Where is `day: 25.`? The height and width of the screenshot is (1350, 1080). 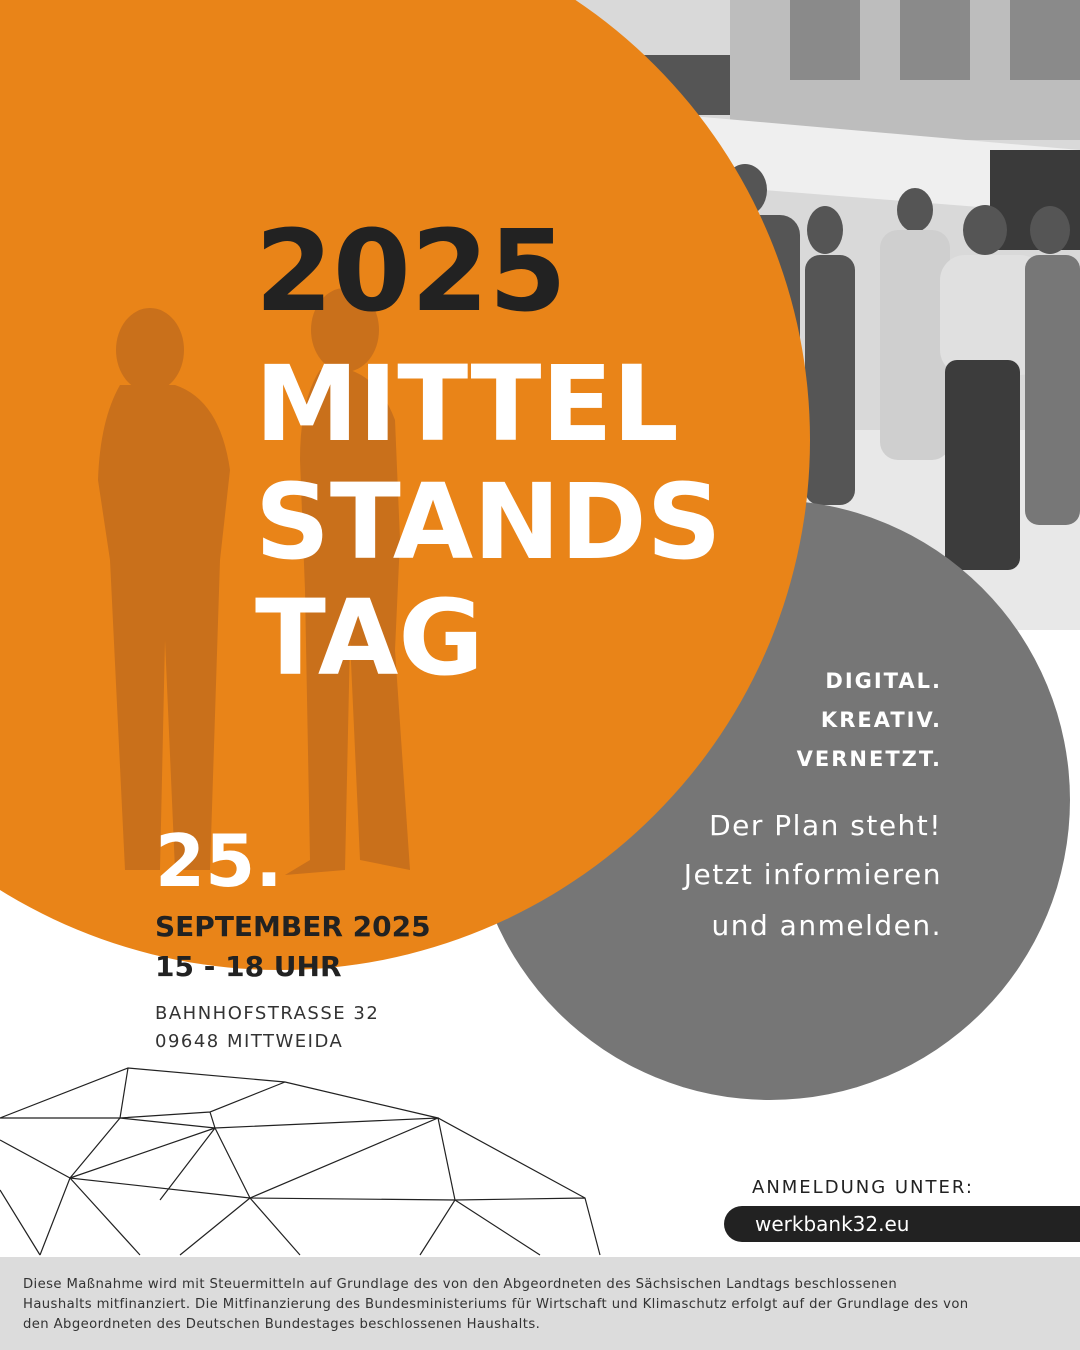
day: 25. is located at coordinates (219, 861).